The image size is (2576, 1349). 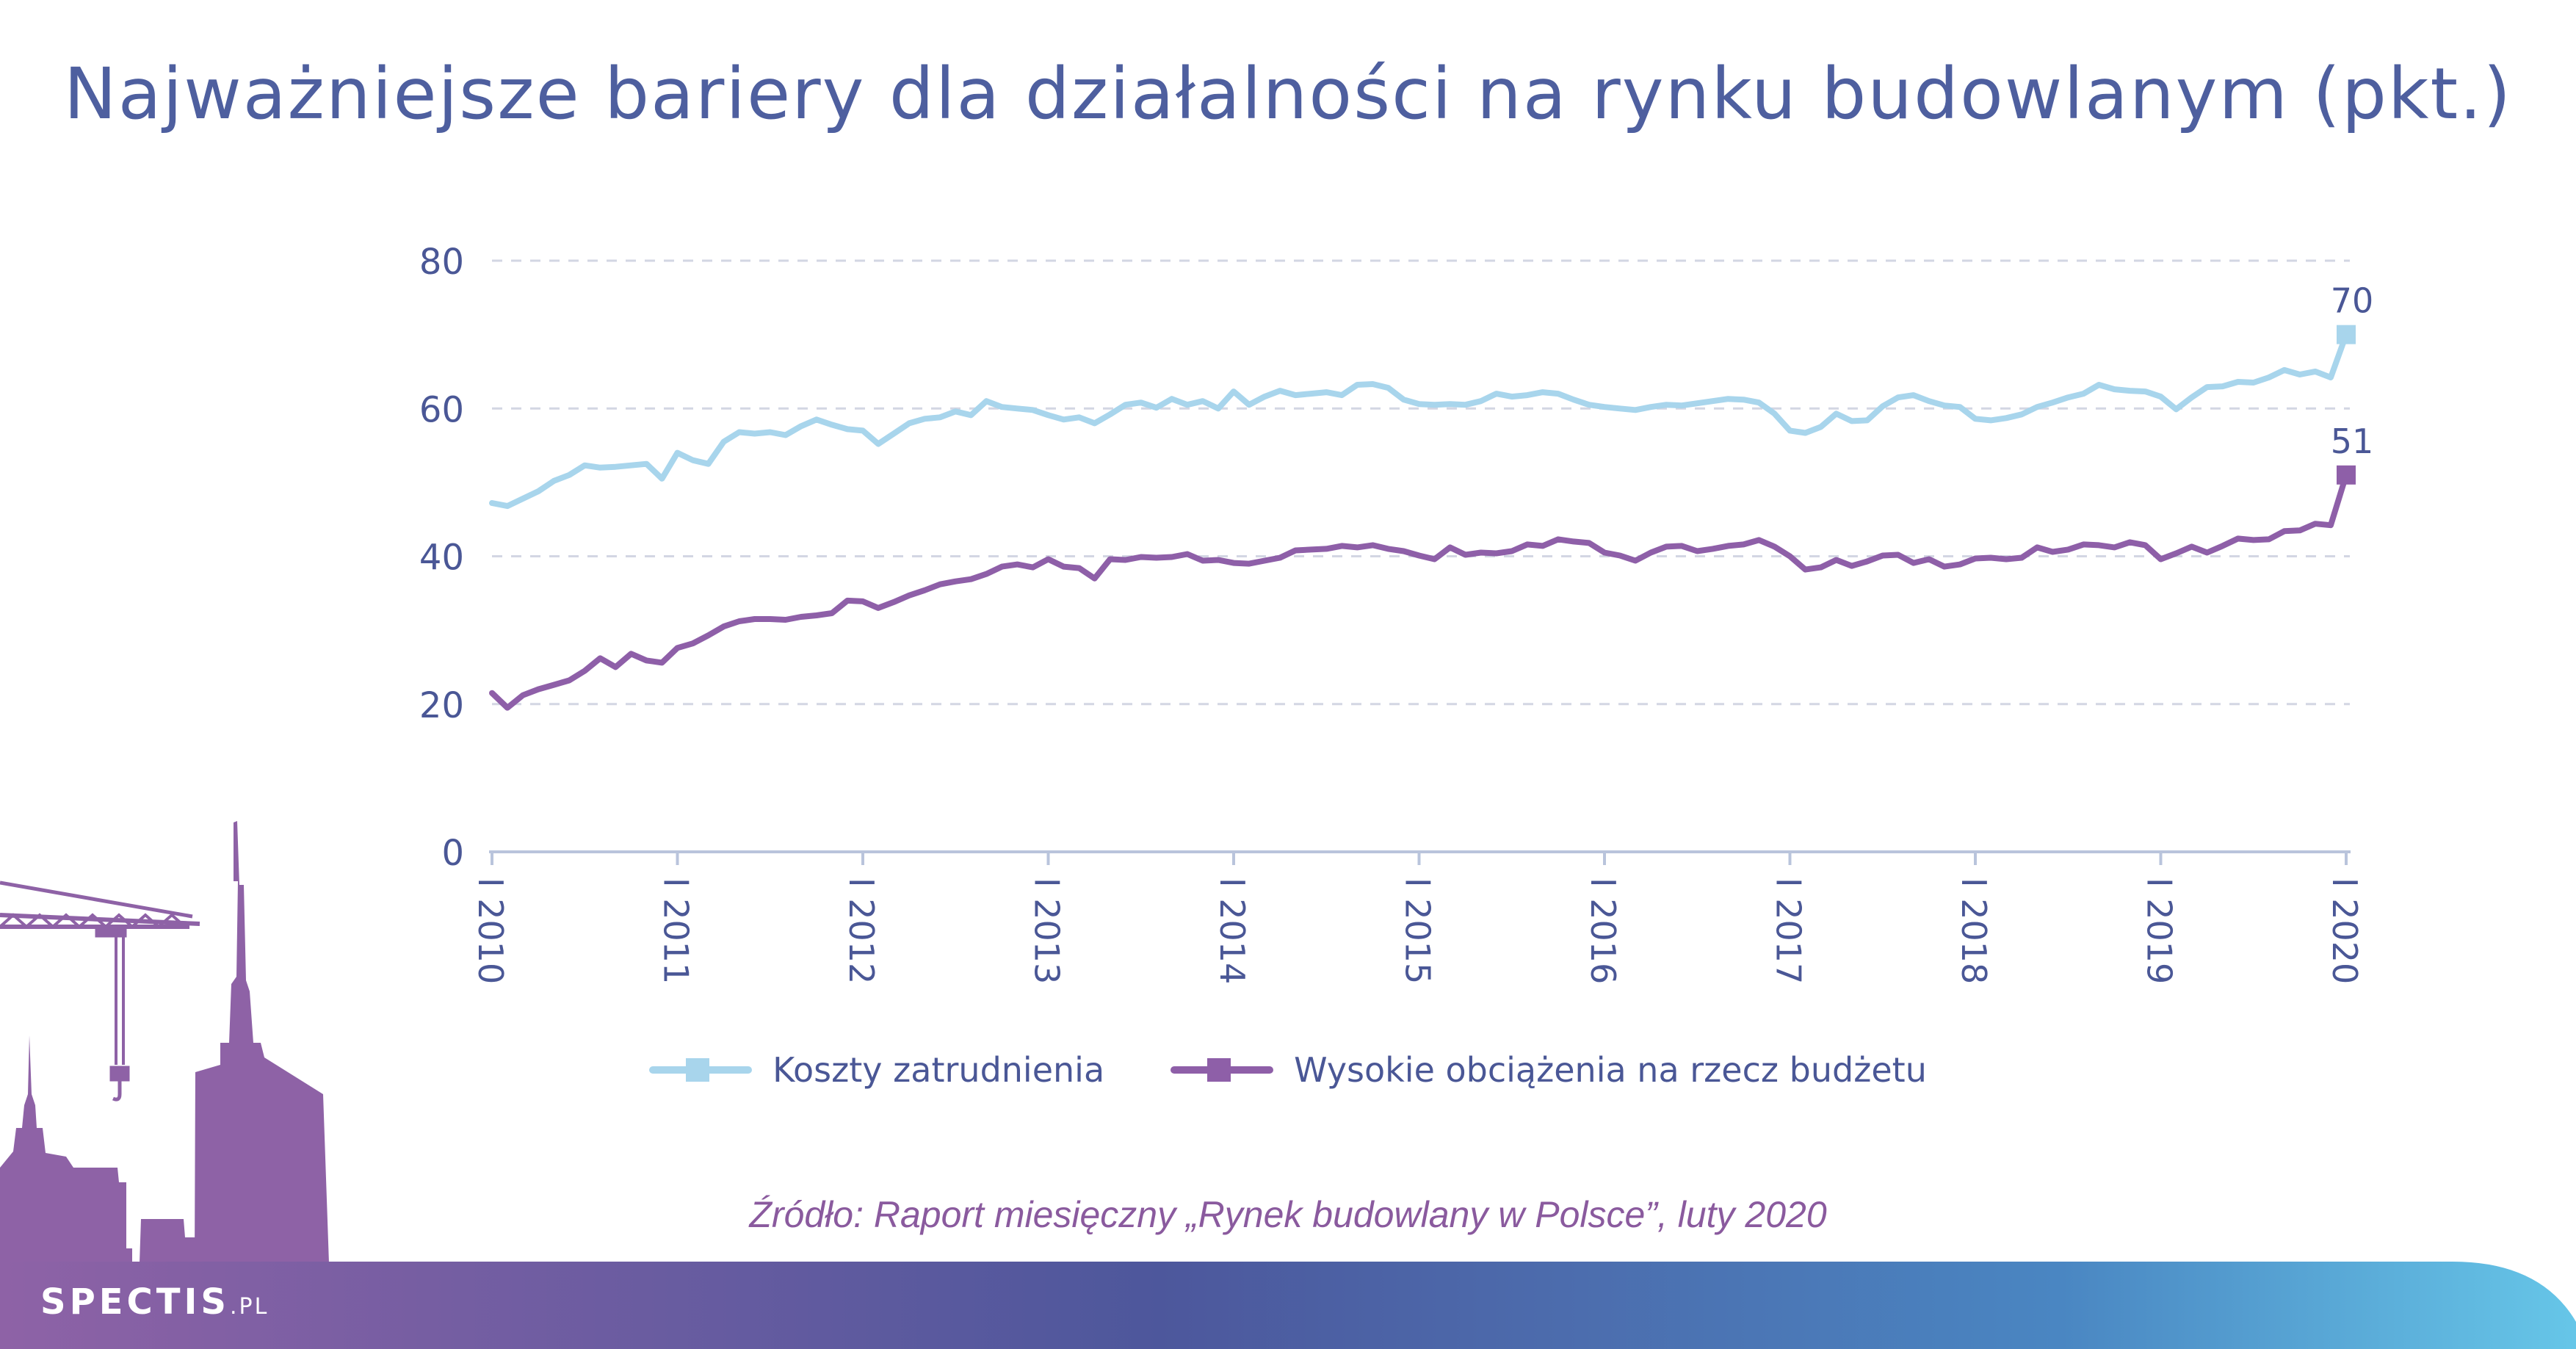 I want to click on legend-label: Koszty zatrudnienia, so click(x=939, y=1070).